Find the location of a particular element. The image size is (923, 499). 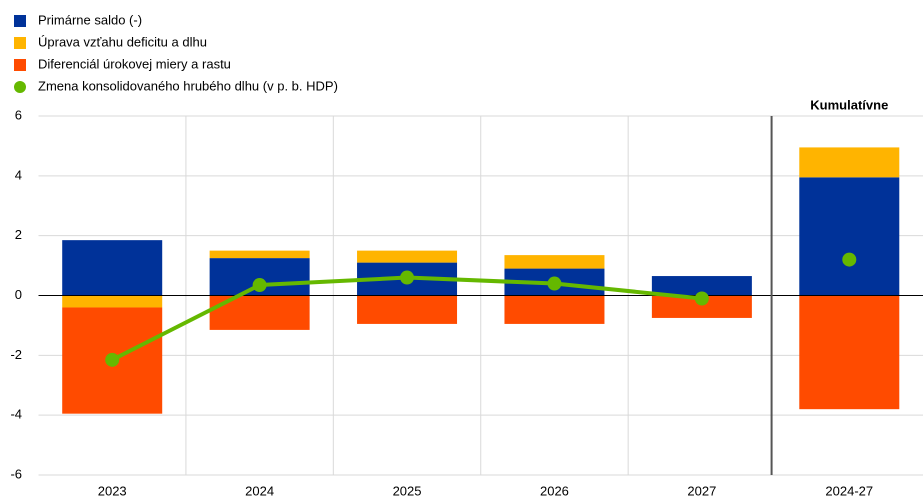

legend-label: Primárne saldo (-) is located at coordinates (90, 19).